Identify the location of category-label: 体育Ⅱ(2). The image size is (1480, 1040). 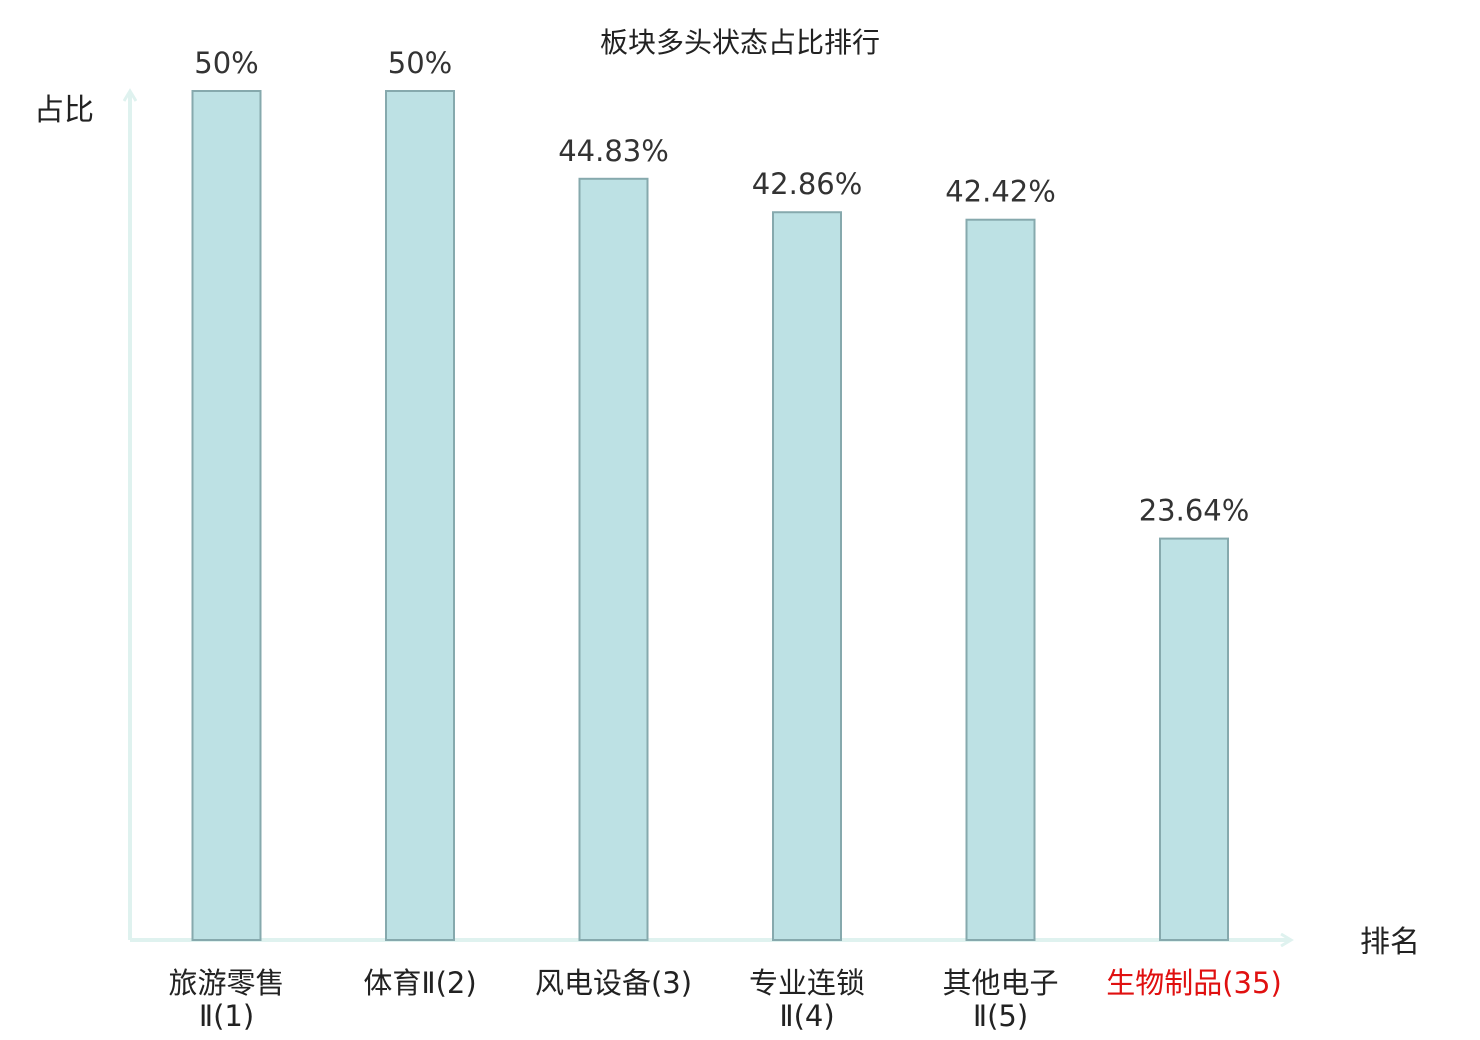
(419, 983).